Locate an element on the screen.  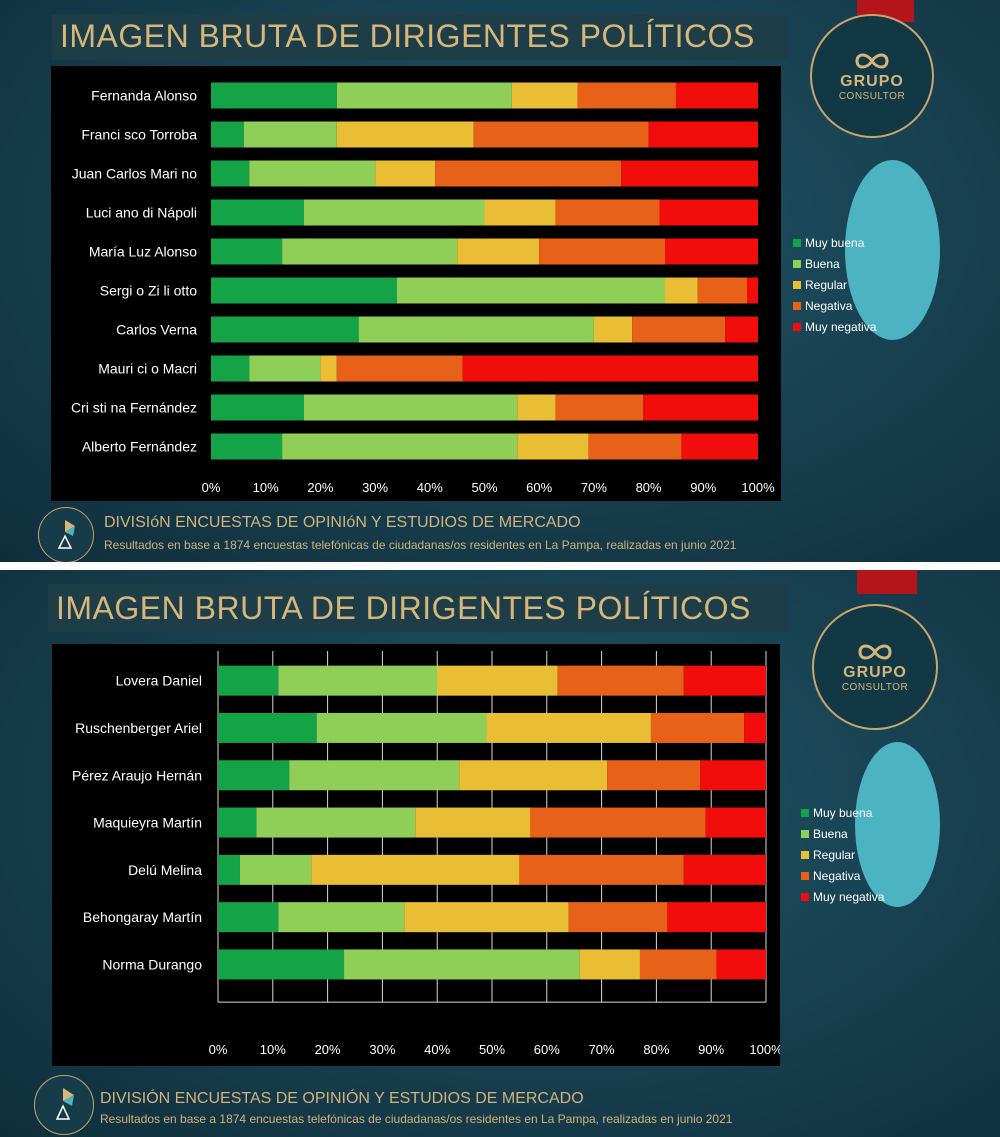
x-tick-label: 50% is located at coordinates (484, 487).